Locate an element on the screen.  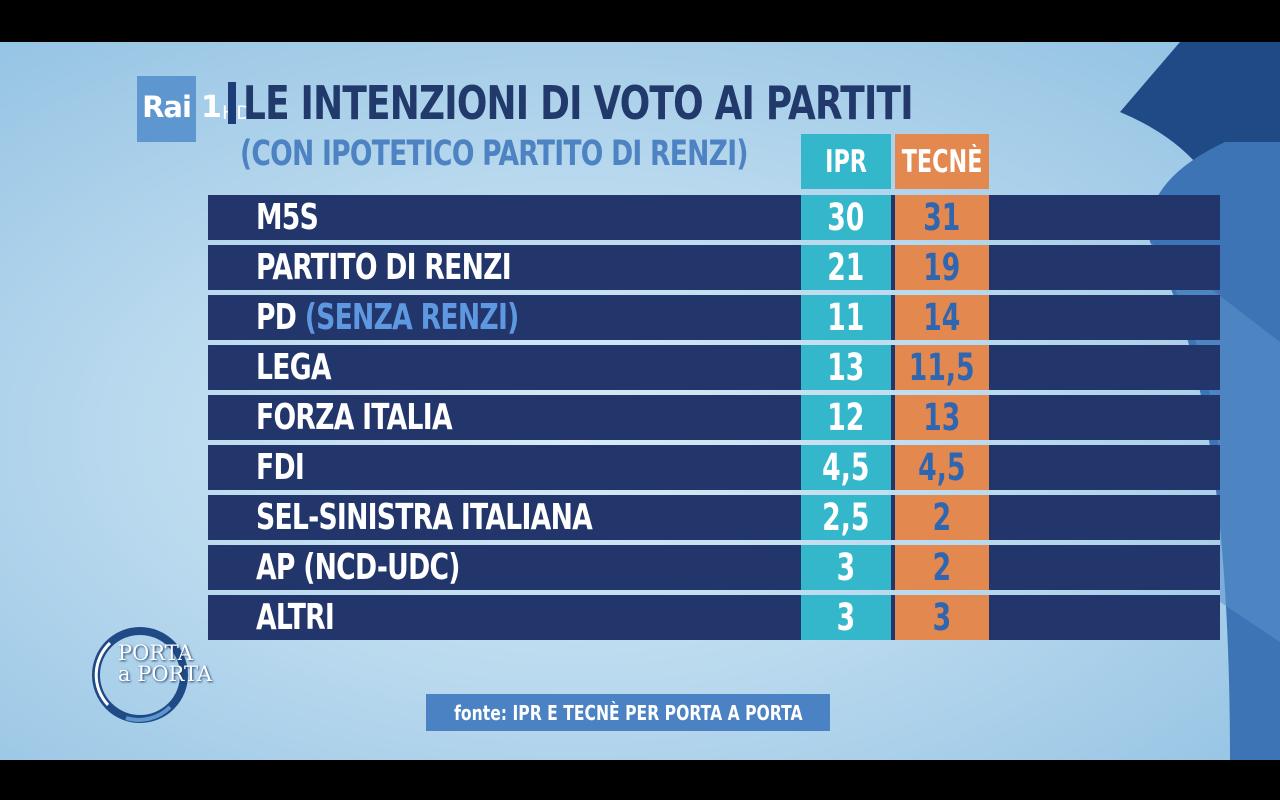
party-name: PARTITO DI RENZI is located at coordinates (384, 267).